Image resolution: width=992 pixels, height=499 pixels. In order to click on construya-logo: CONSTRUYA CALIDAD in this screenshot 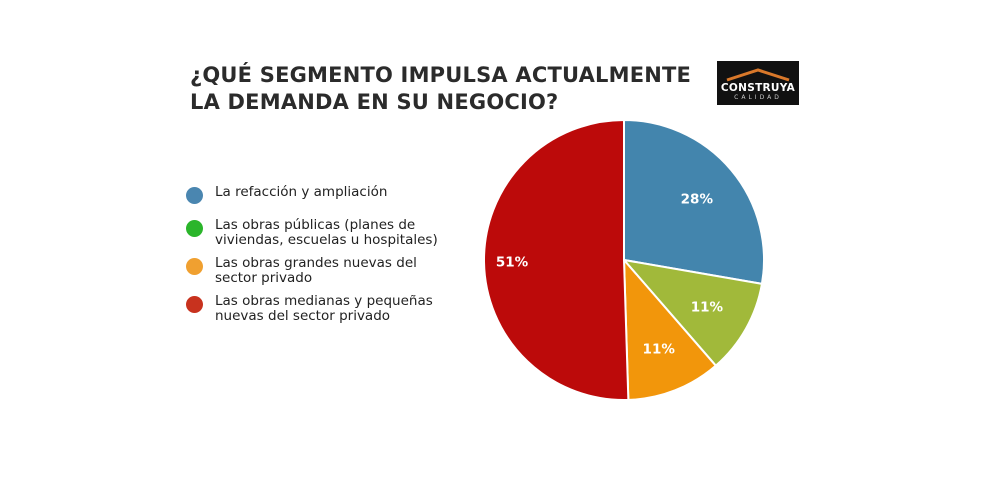, I will do `click(758, 83)`.